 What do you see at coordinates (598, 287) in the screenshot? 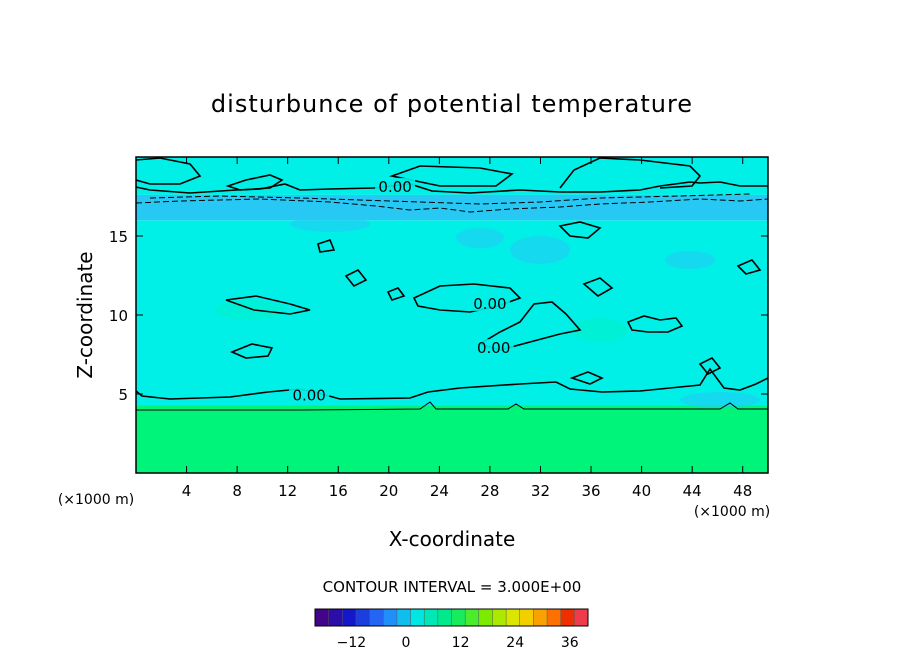
I see `contour-line-mid-ring` at bounding box center [598, 287].